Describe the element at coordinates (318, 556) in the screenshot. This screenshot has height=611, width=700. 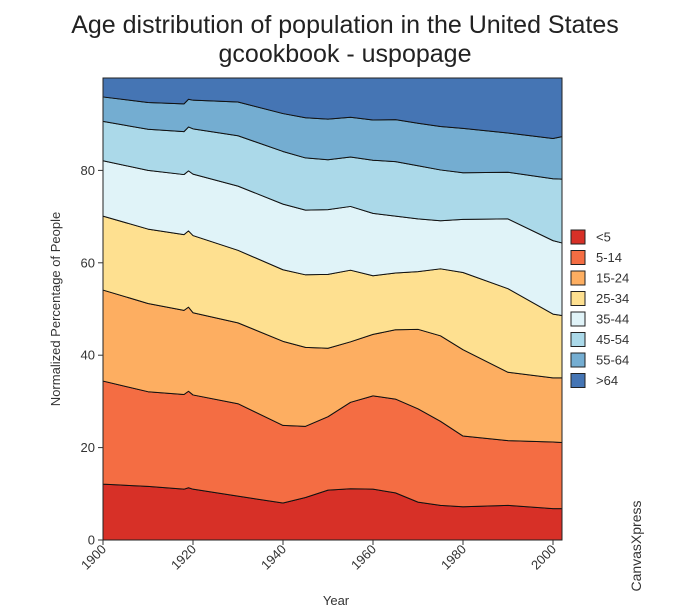
I see `x-axis-ticks: 1900 1920 1940 1960 1980 2000` at that location.